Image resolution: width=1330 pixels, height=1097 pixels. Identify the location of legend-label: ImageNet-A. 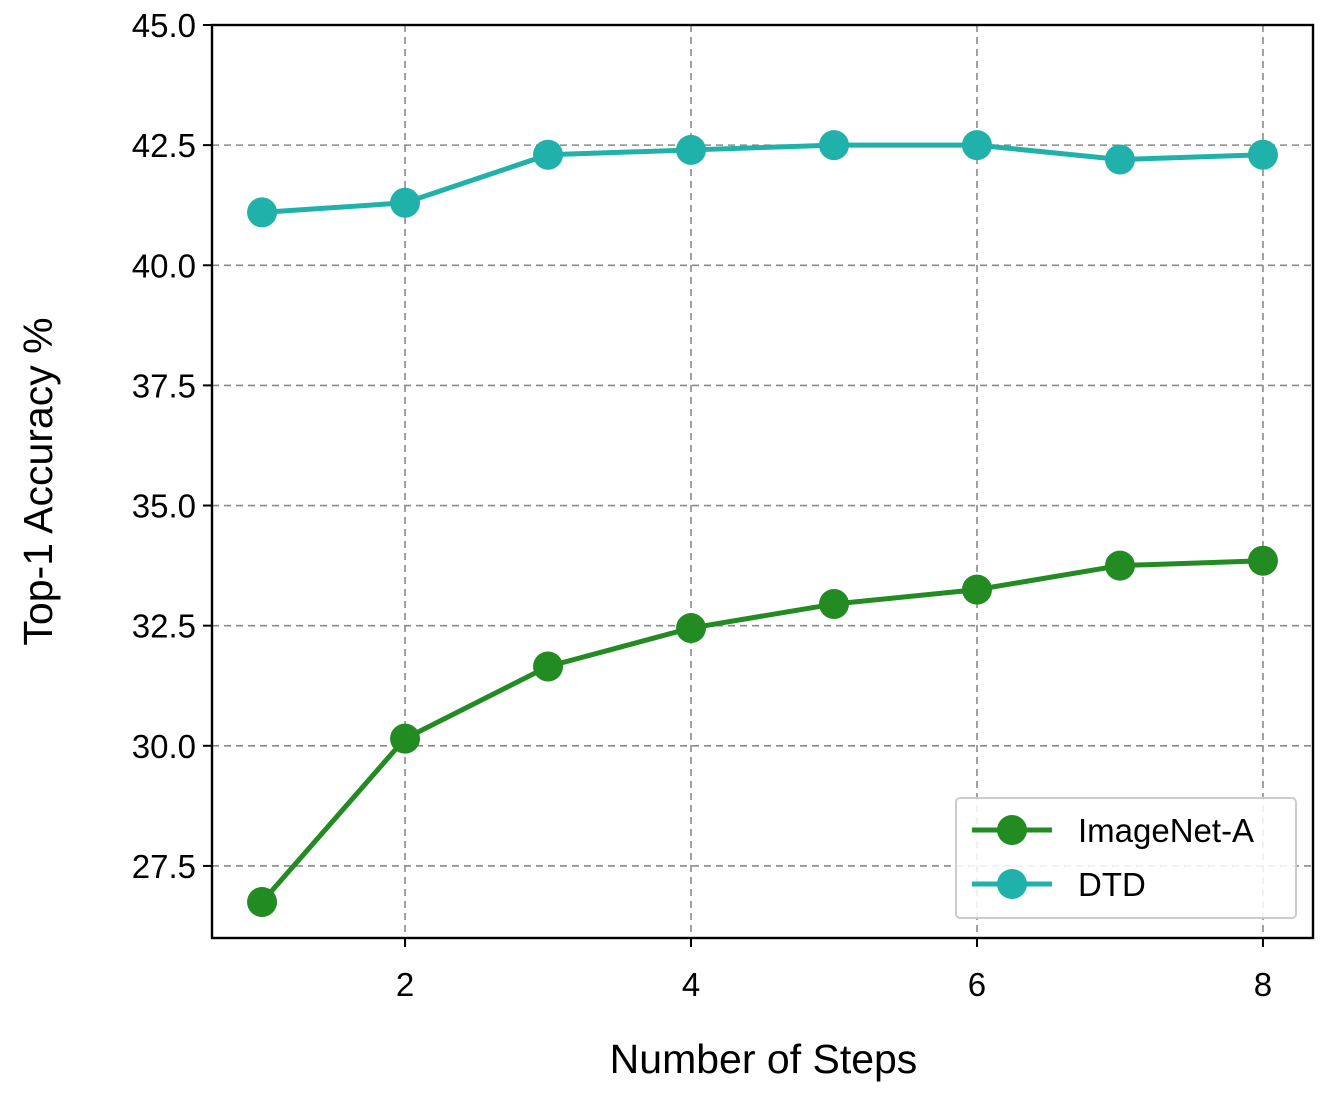
(1166, 830).